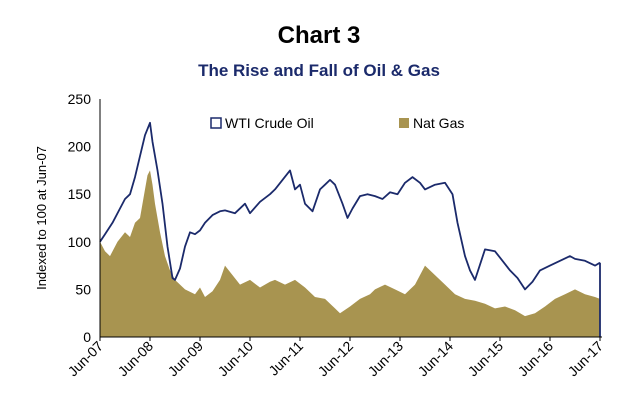  What do you see at coordinates (80, 218) in the screenshot?
I see `y-axis-ticks: 0 50 100 150 200 250` at bounding box center [80, 218].